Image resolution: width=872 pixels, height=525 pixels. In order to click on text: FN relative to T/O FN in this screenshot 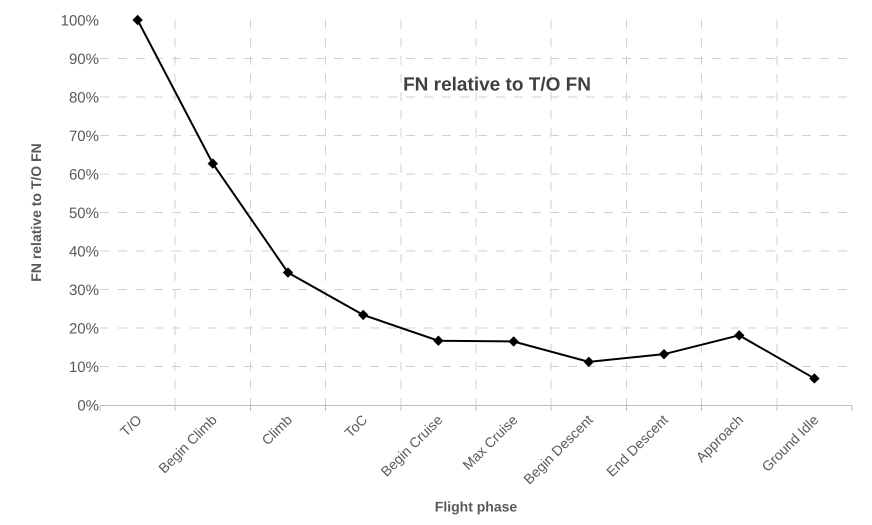, I will do `click(497, 85)`.